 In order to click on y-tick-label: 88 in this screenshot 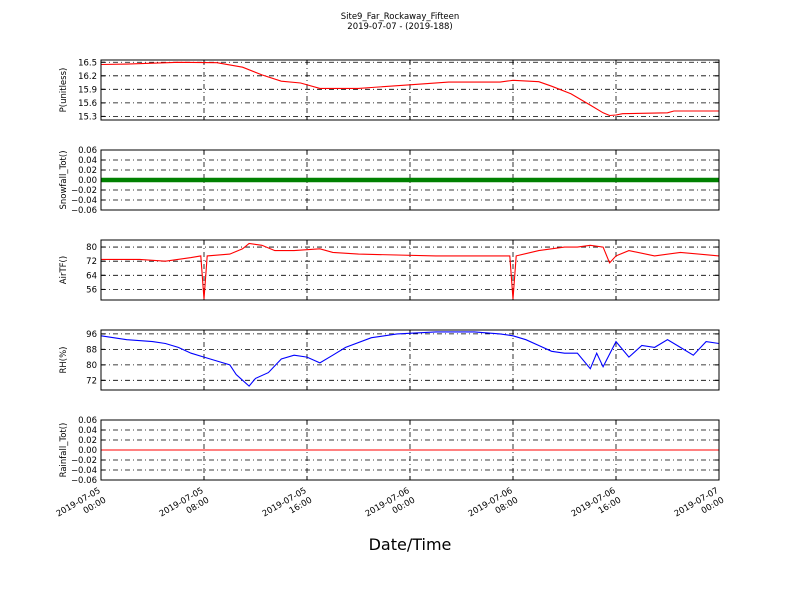, I will do `click(91, 350)`.